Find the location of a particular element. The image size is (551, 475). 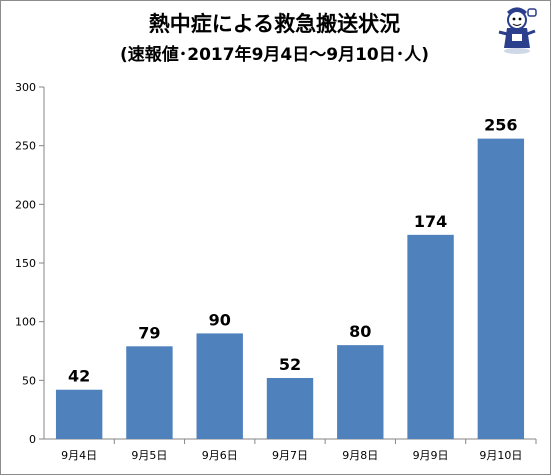

chart-title: 熱中症による救急搬送状況 is located at coordinates (274, 24).